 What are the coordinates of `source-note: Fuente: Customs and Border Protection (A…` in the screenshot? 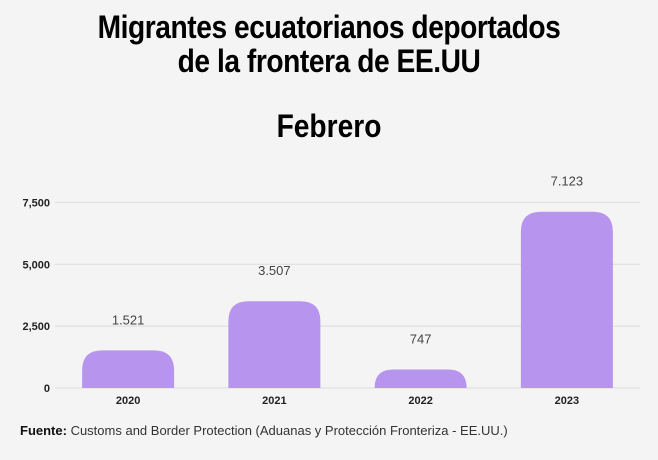 It's located at (264, 430).